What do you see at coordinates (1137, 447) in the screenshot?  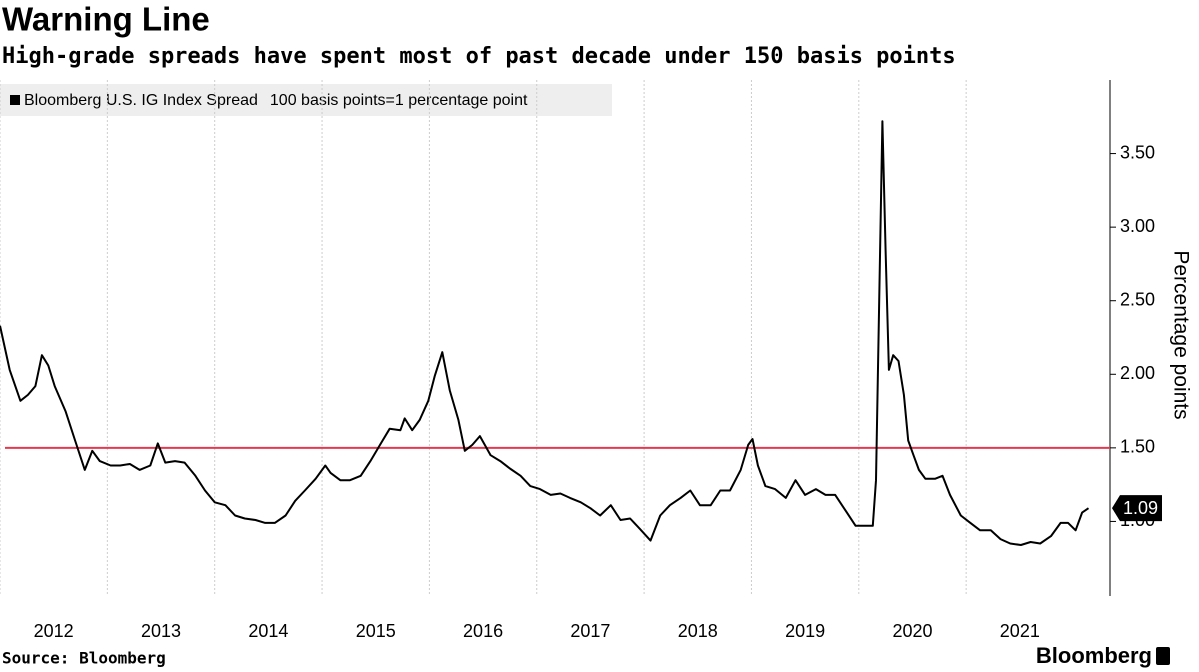 I see `y-tick-label: 1.50` at bounding box center [1137, 447].